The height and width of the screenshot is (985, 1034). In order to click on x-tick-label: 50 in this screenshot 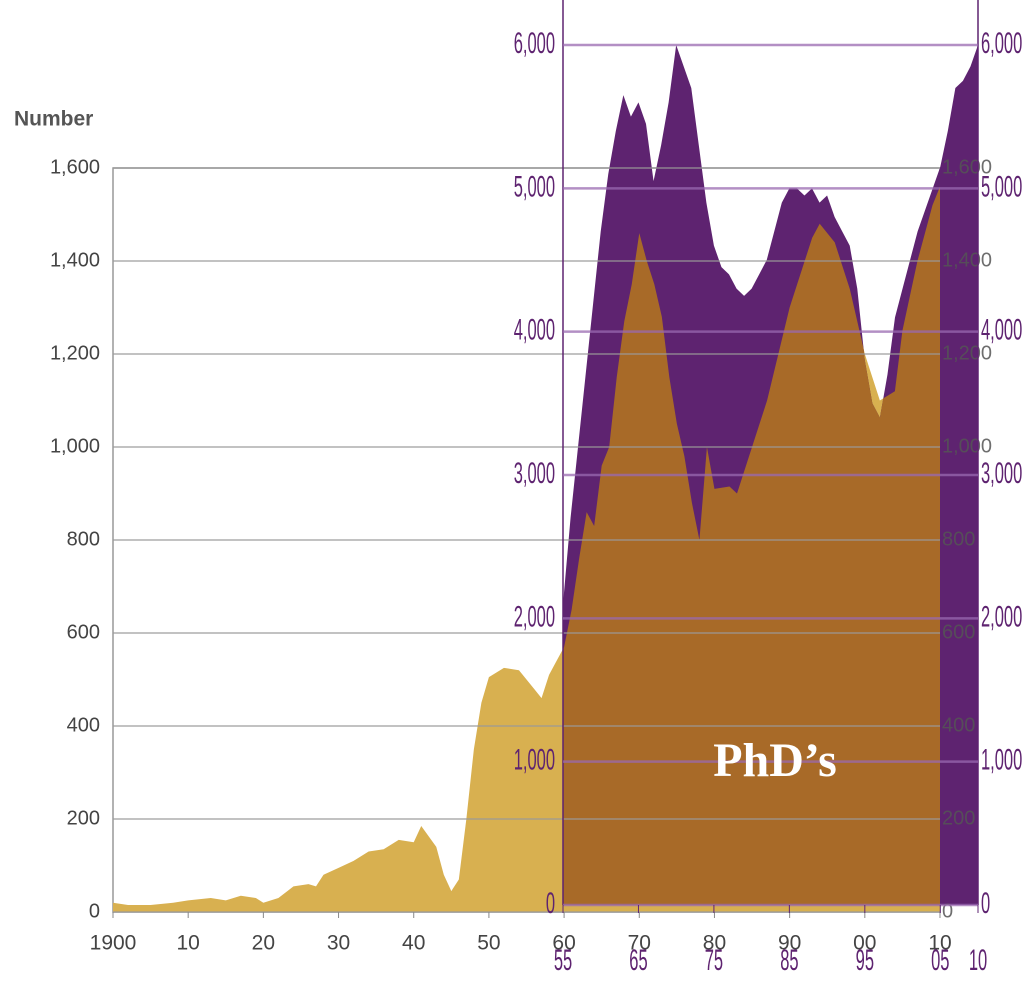, I will do `click(488, 943)`.